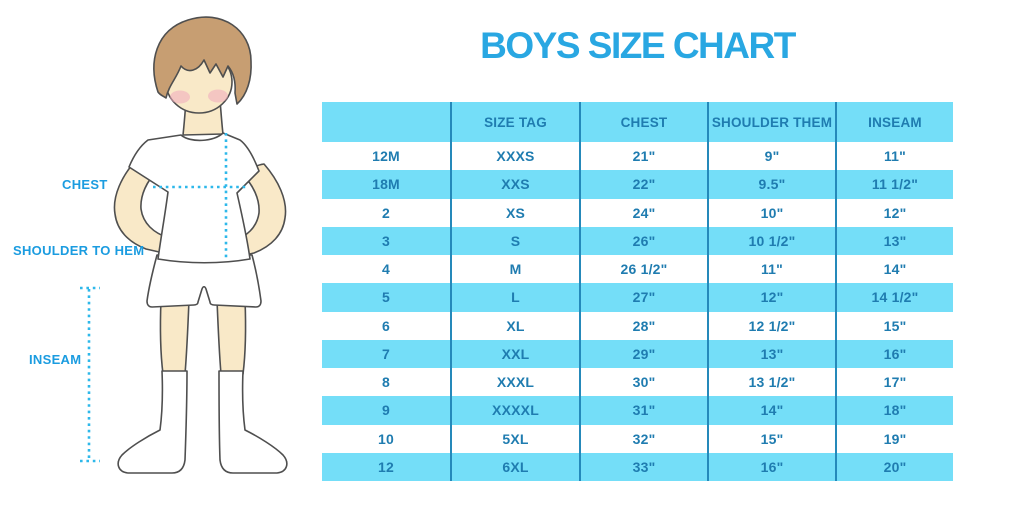  What do you see at coordinates (514, 184) in the screenshot?
I see `table-cell: XXS` at bounding box center [514, 184].